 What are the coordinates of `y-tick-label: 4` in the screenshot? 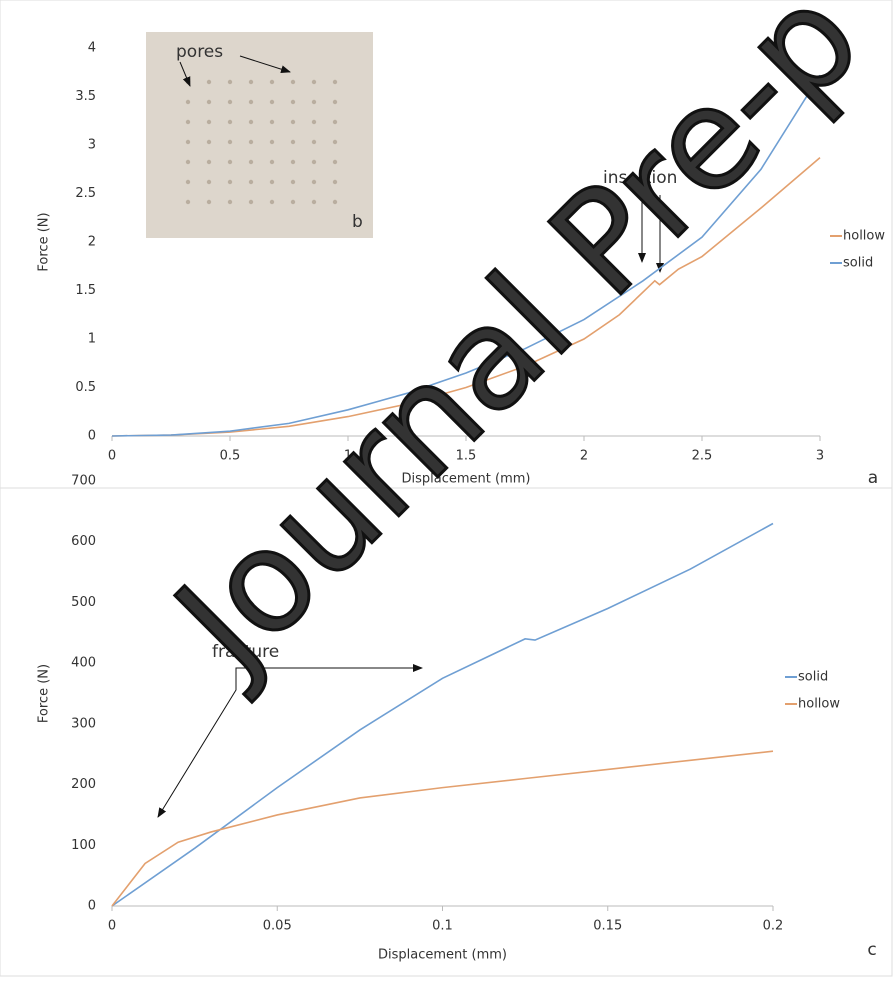 It's located at (92, 48).